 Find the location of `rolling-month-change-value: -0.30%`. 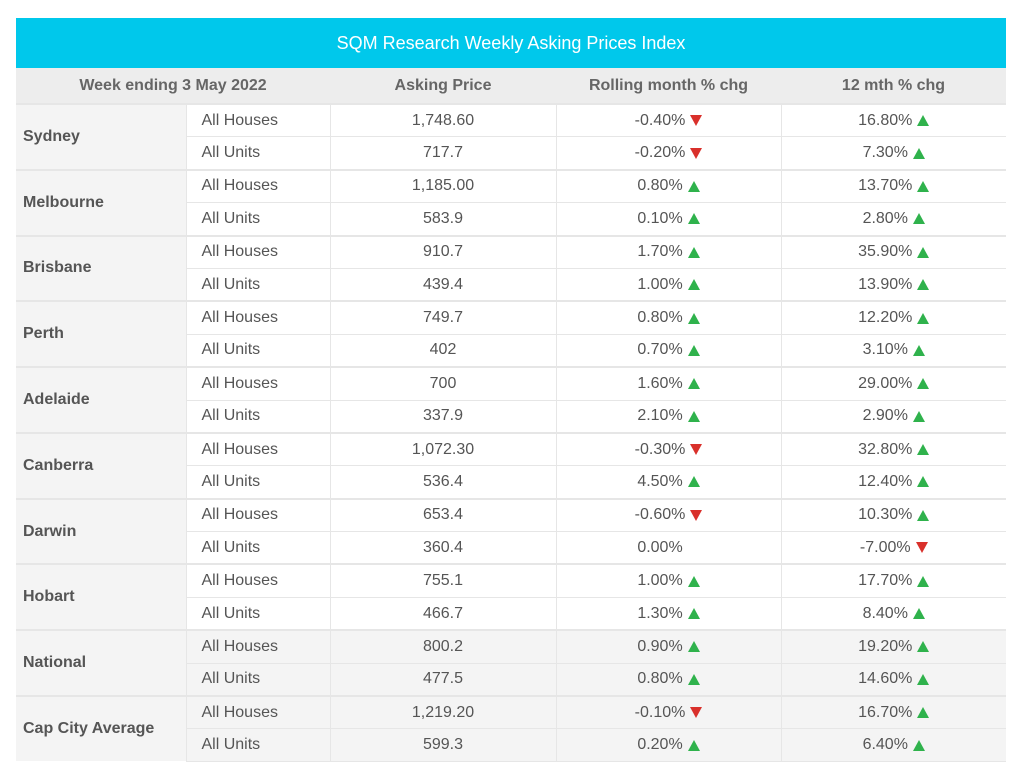

rolling-month-change-value: -0.30% is located at coordinates (660, 449).